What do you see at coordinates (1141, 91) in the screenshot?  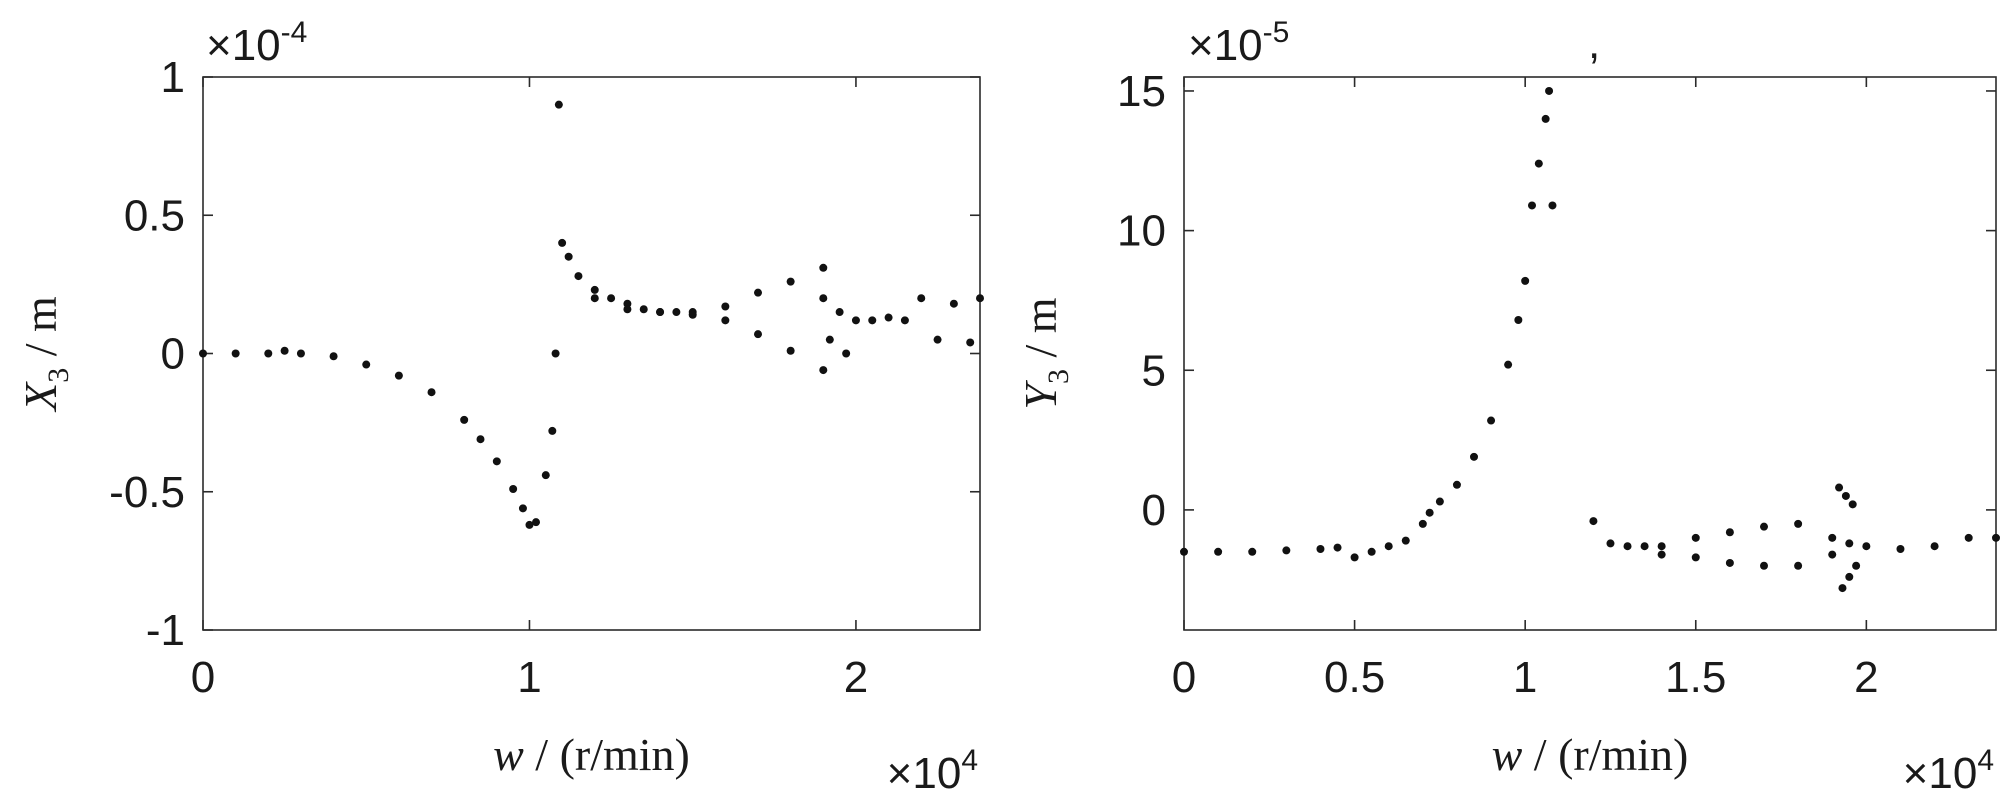 I see `y-tick-label: 15` at bounding box center [1141, 91].